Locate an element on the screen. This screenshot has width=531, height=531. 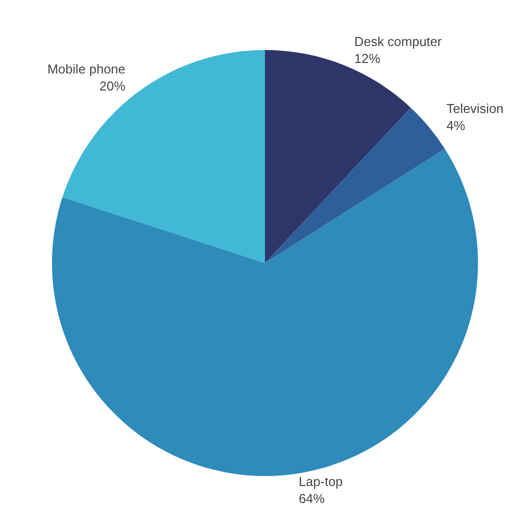
data-label: 20% is located at coordinates (112, 86).